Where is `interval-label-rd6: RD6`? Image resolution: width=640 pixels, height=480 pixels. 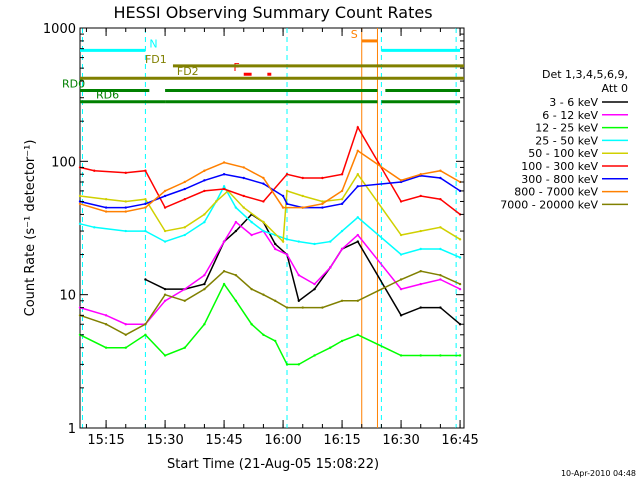 interval-label-rd6: RD6 is located at coordinates (107, 95).